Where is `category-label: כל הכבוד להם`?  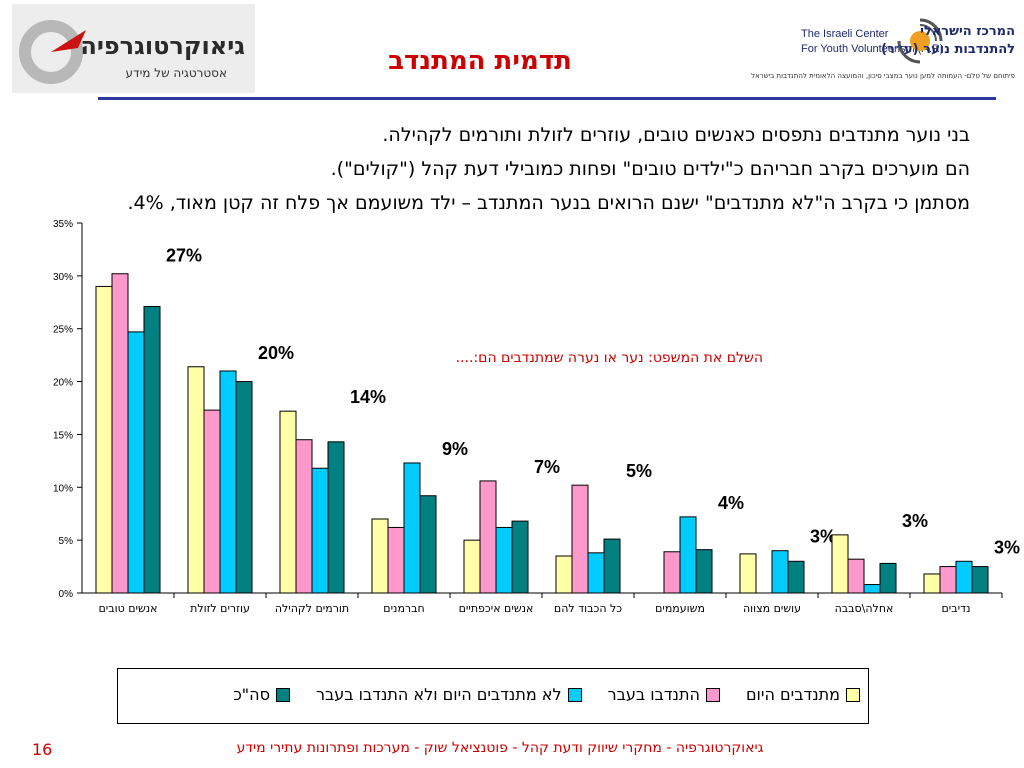 category-label: כל הכבוד להם is located at coordinates (588, 608).